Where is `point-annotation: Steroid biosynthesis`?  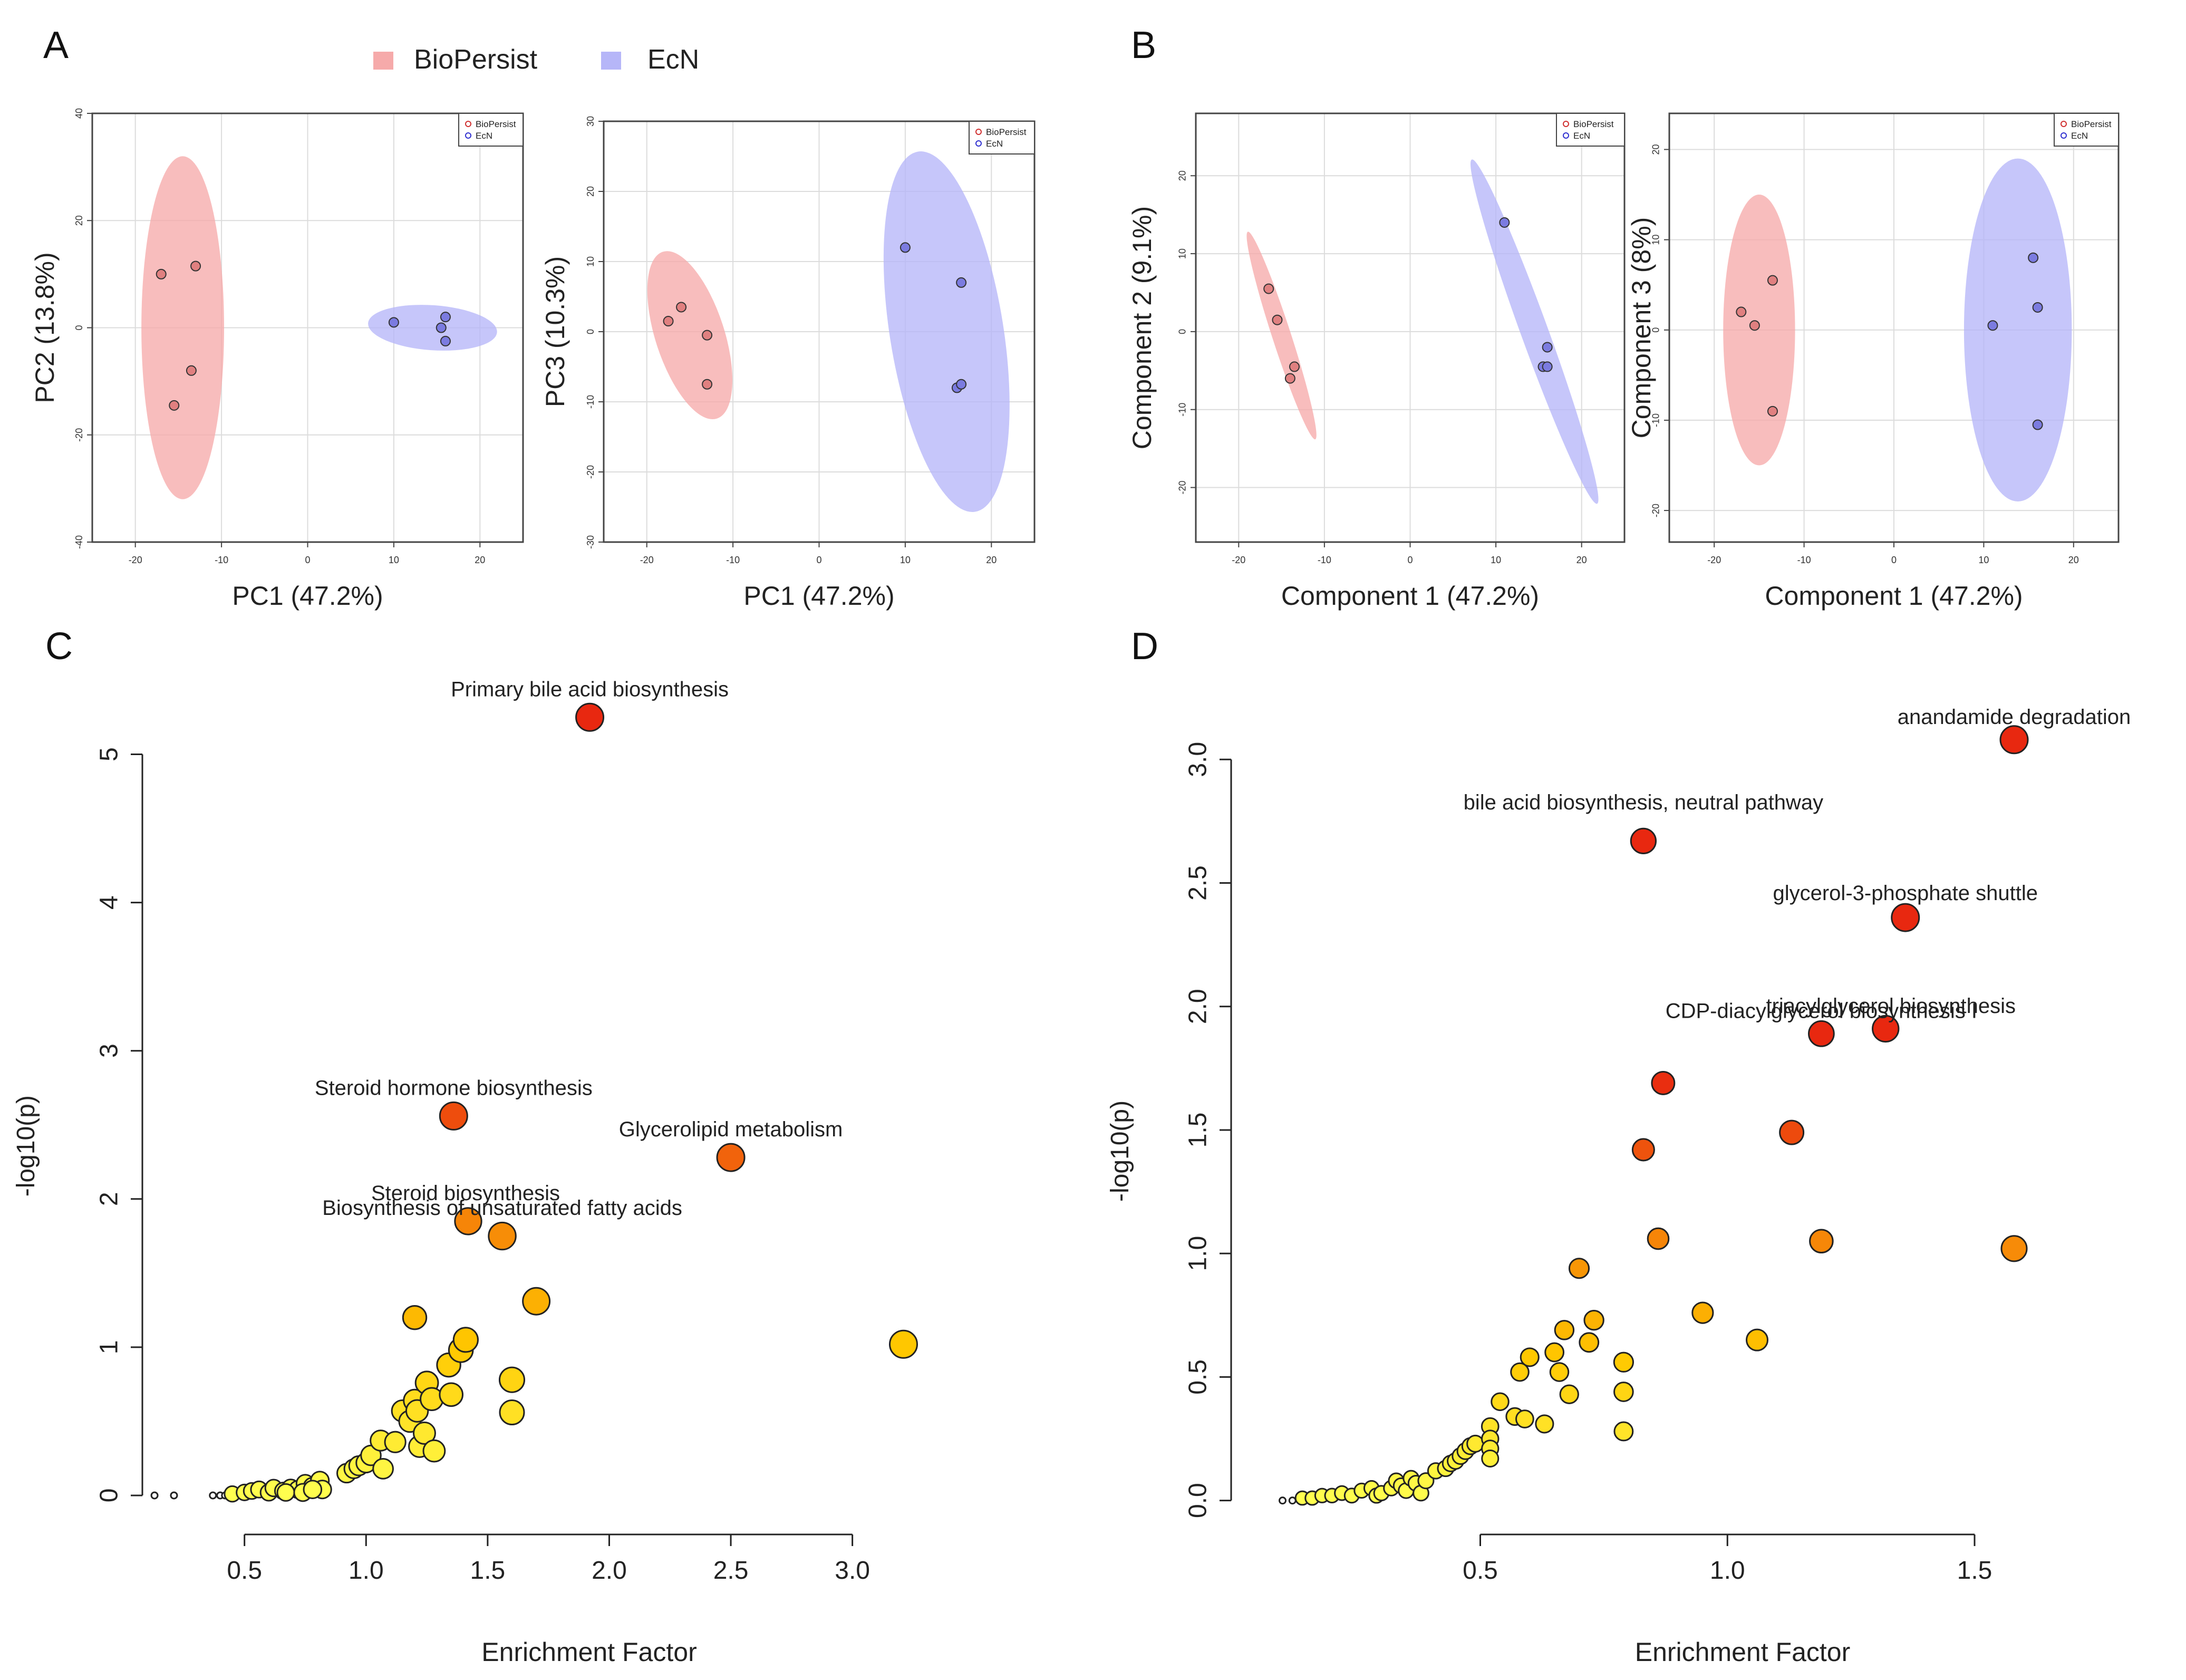
point-annotation: Steroid biosynthesis is located at coordinates (465, 1193).